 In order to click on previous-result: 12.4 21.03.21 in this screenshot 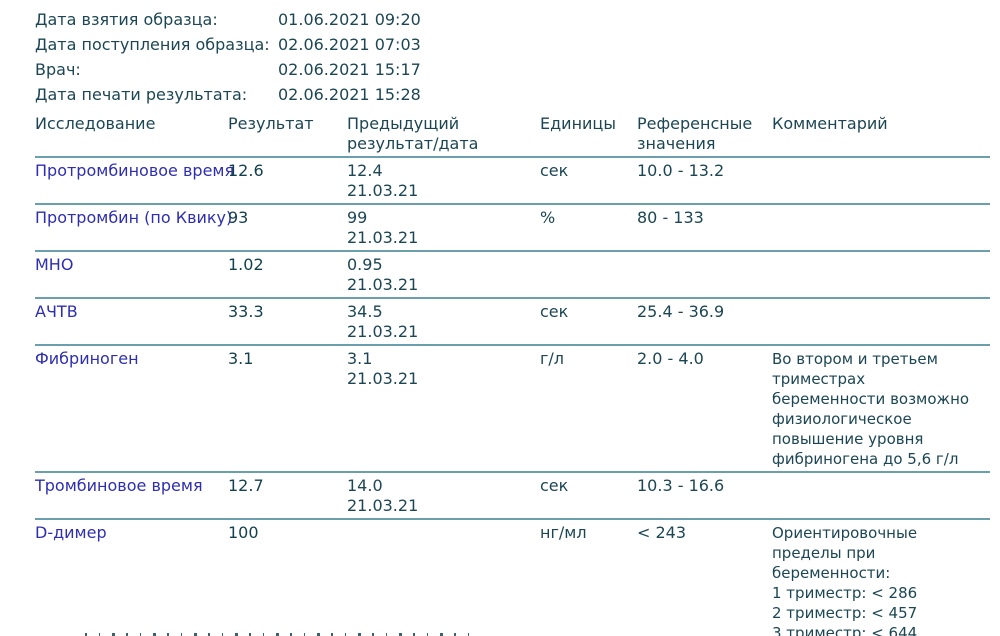, I will do `click(383, 180)`.